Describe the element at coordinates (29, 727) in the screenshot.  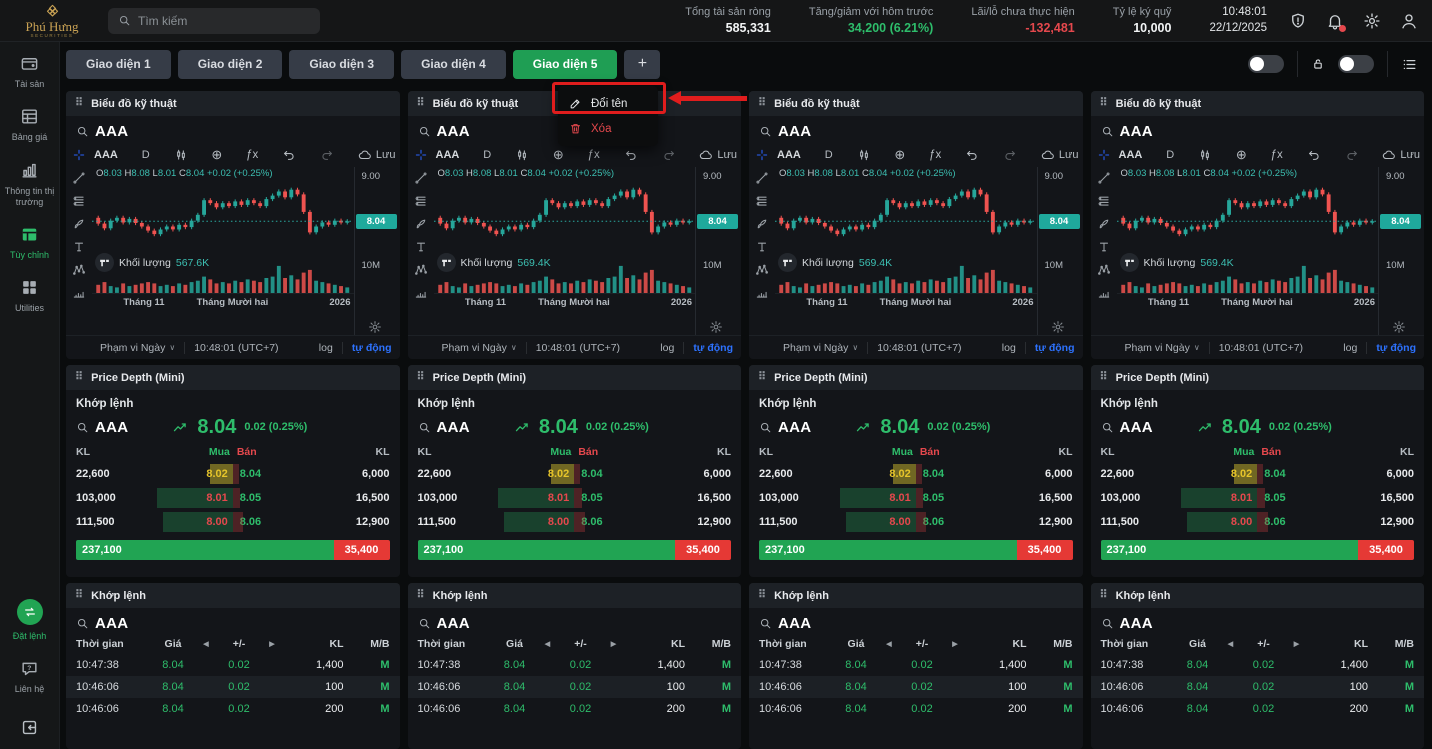
I see `logout-icon` at that location.